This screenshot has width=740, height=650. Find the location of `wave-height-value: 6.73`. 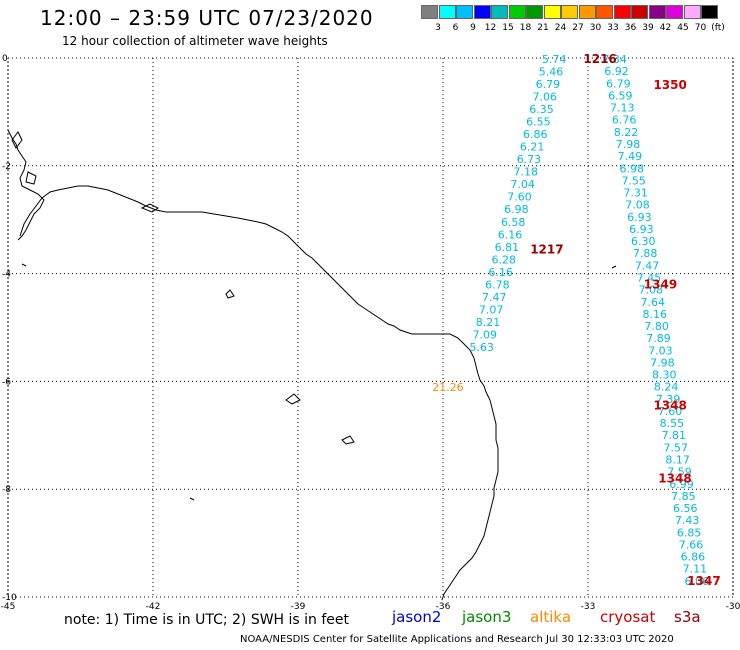

wave-height-value: 6.73 is located at coordinates (529, 159).